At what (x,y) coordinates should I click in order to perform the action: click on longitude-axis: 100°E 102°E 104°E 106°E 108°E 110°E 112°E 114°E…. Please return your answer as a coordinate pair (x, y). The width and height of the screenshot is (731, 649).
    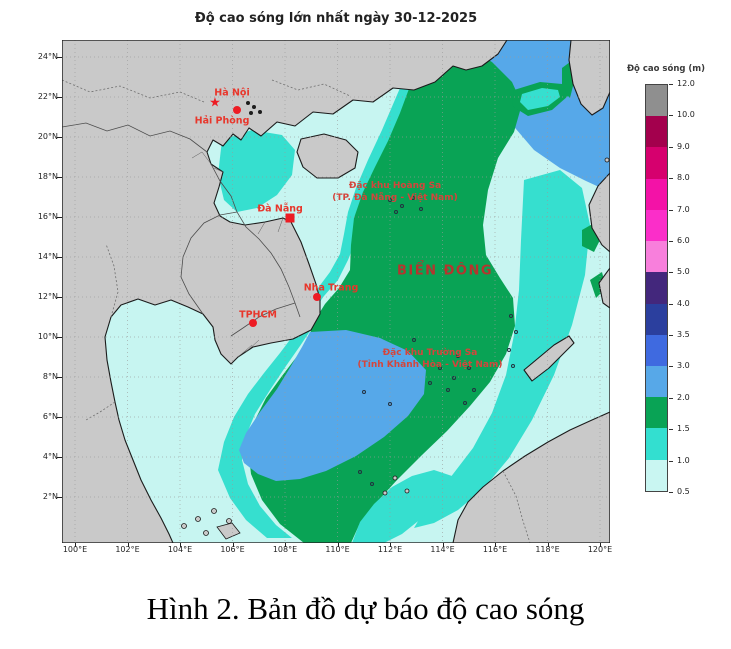
    Looking at the image, I should click on (365, 549).